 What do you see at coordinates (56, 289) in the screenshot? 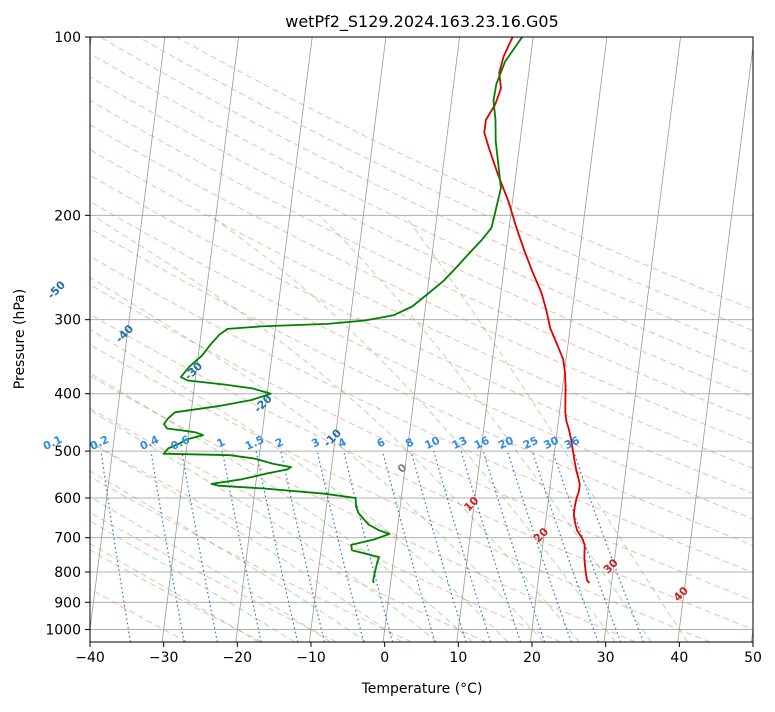
I see `isotherm-label: -50` at bounding box center [56, 289].